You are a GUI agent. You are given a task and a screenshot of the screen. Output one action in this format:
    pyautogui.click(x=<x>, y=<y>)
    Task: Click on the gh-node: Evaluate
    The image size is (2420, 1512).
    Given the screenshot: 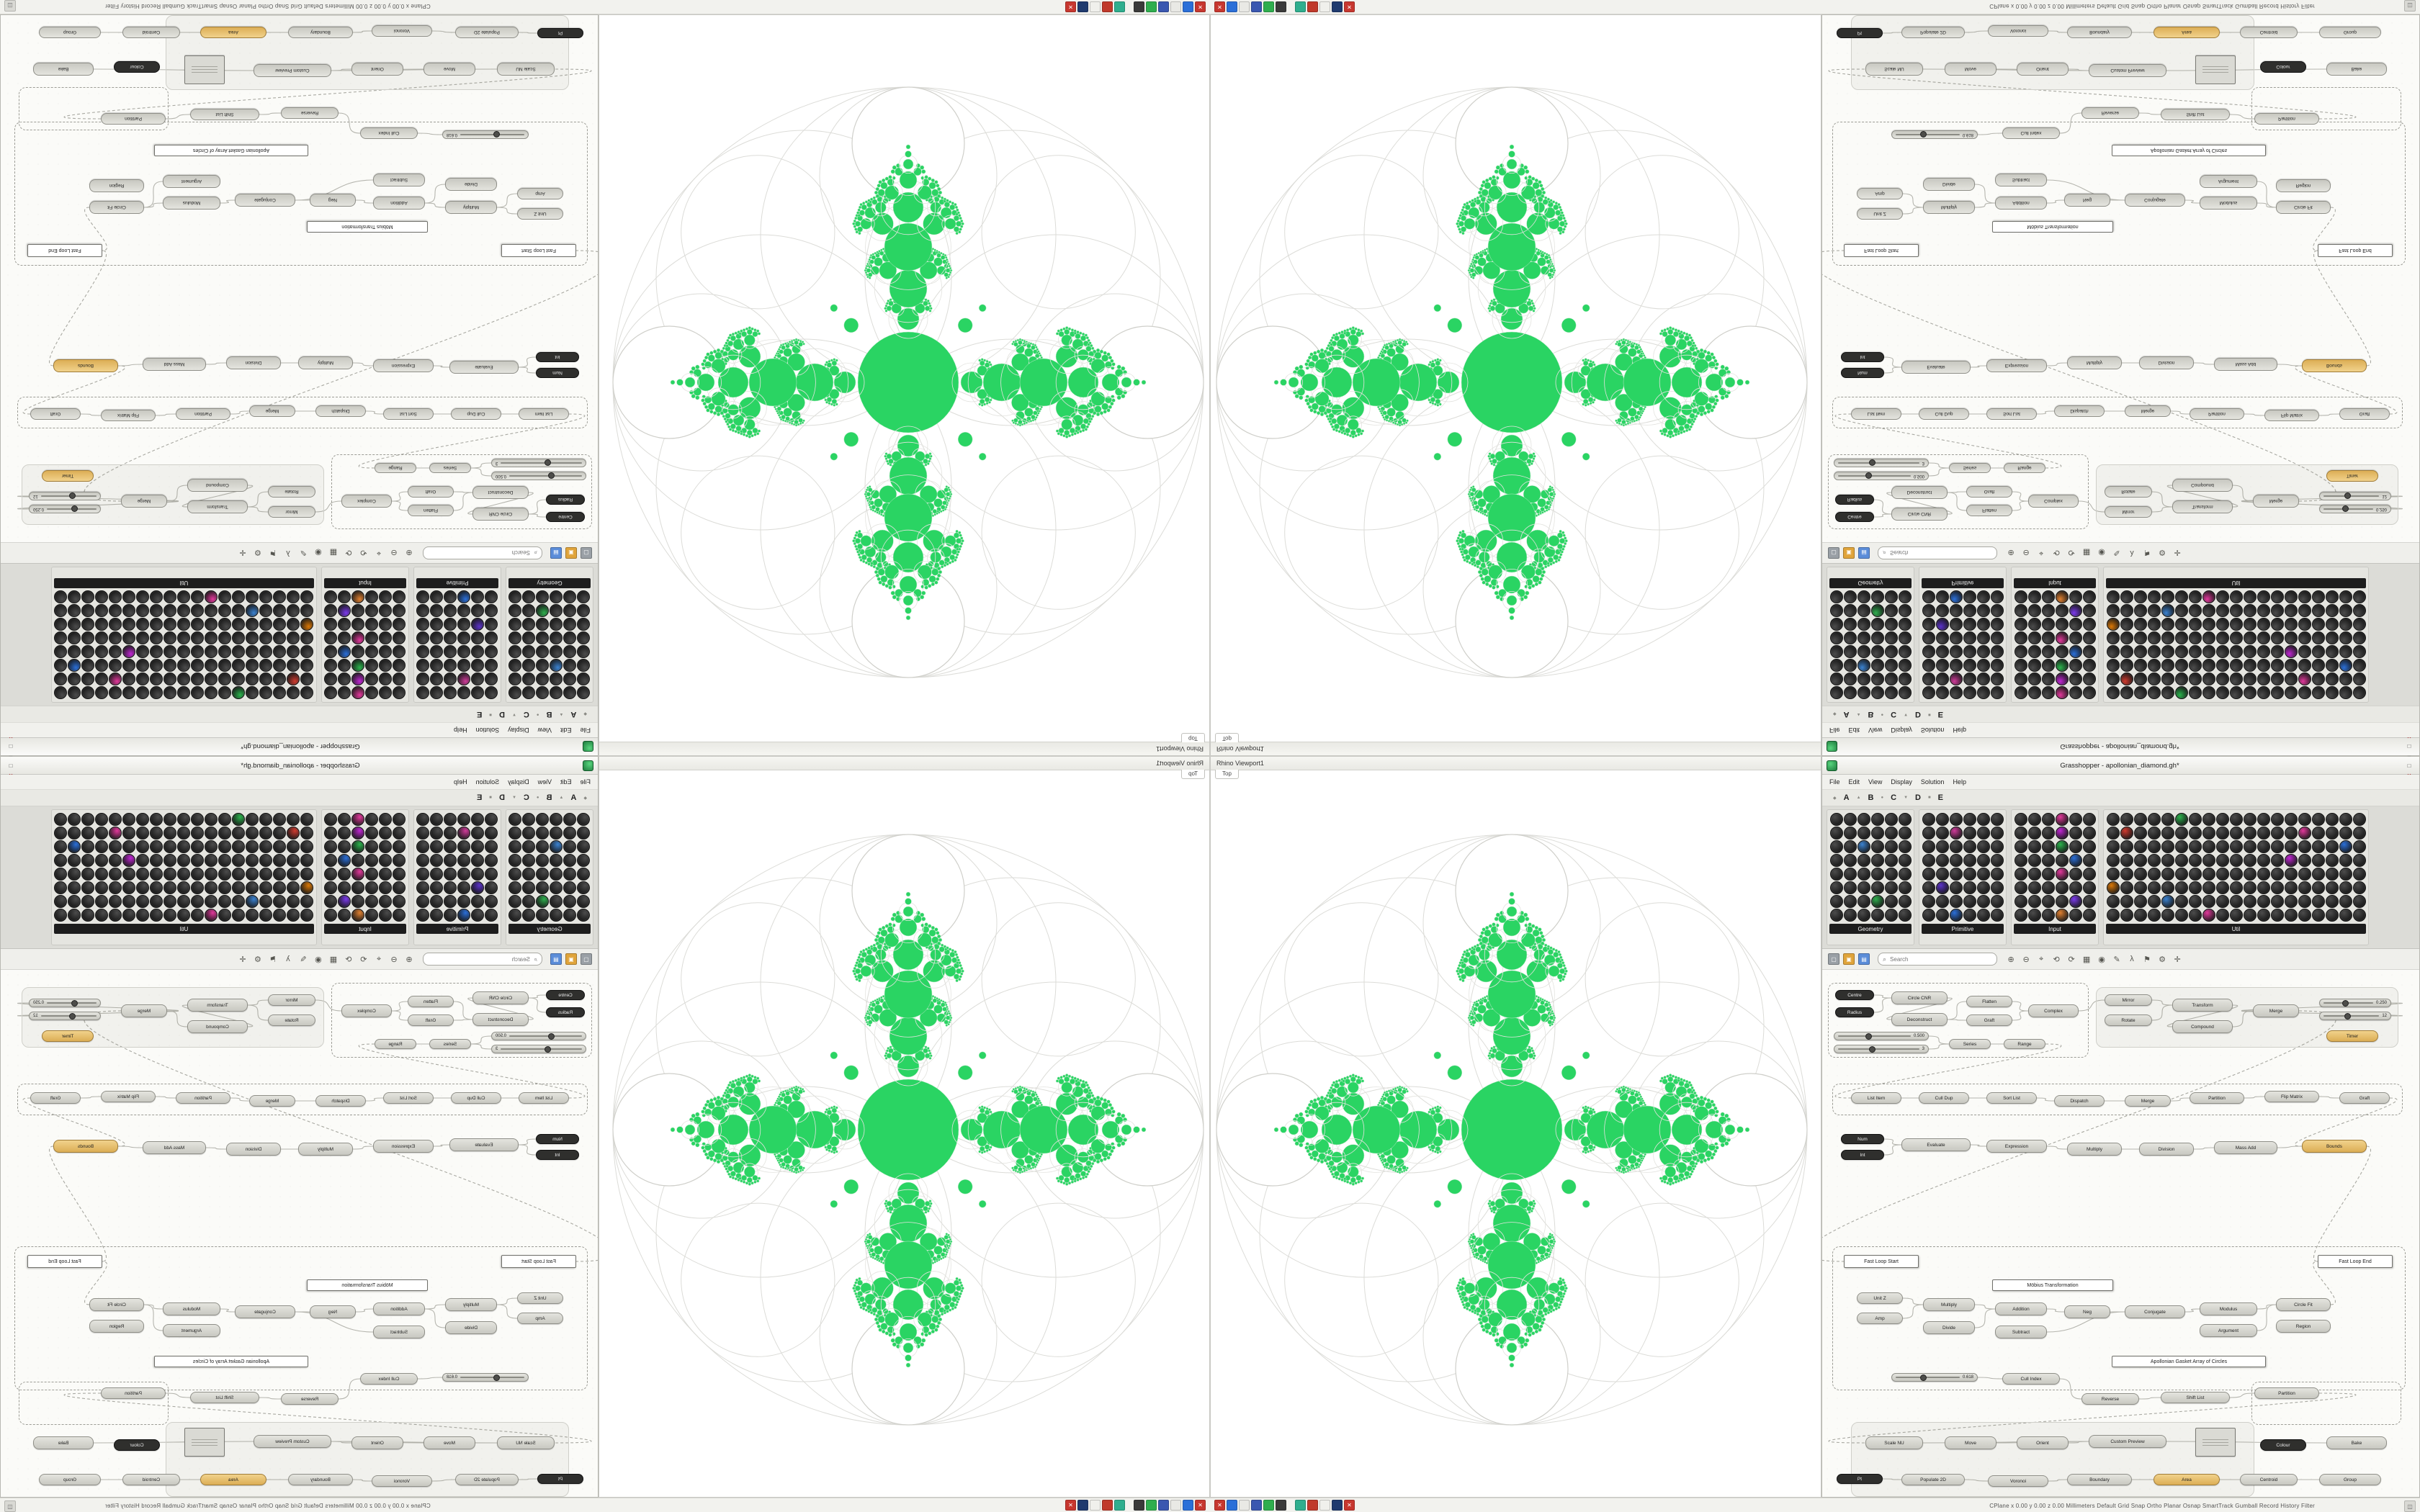 What is the action you would take?
    pyautogui.click(x=1936, y=367)
    